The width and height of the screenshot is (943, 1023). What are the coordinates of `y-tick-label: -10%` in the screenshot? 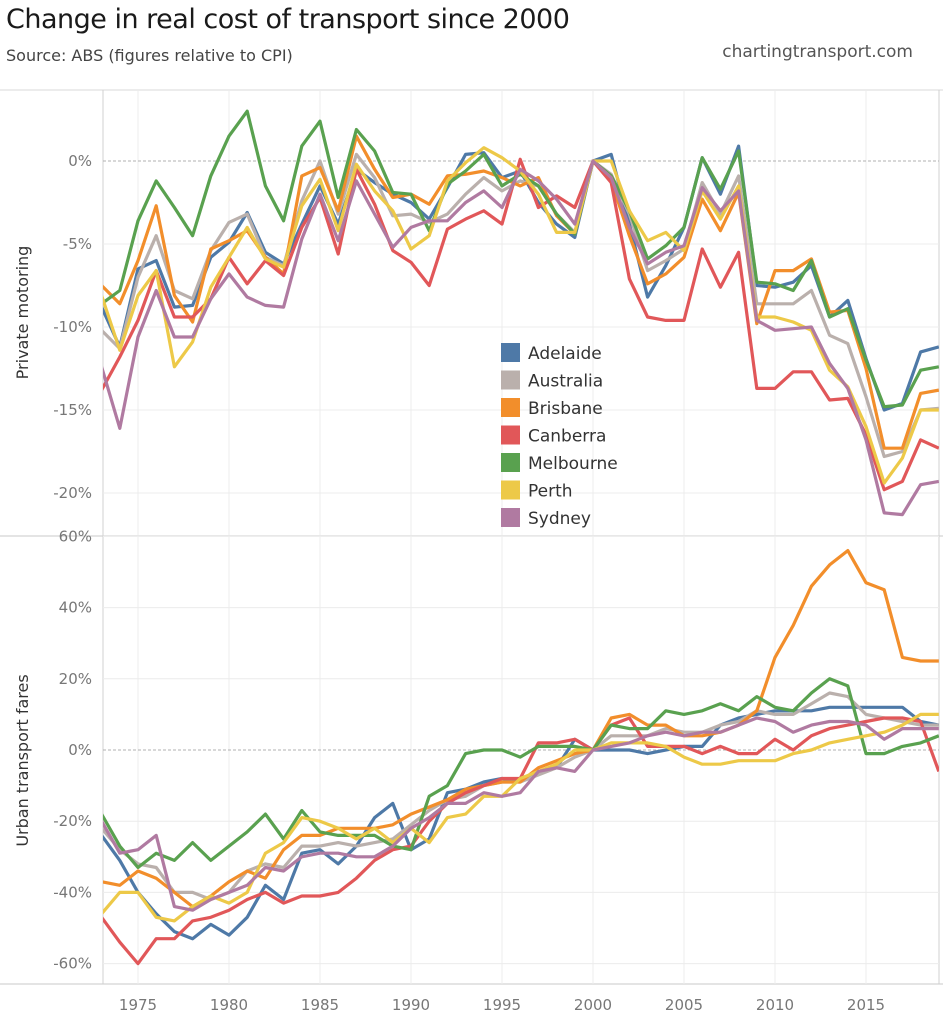 It's located at (72, 327).